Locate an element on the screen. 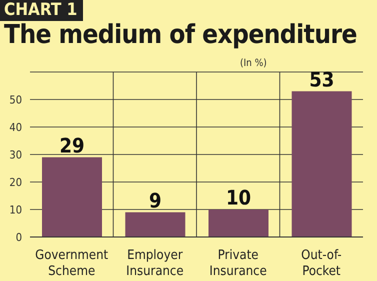  y-tick-label: 20 is located at coordinates (15, 182).